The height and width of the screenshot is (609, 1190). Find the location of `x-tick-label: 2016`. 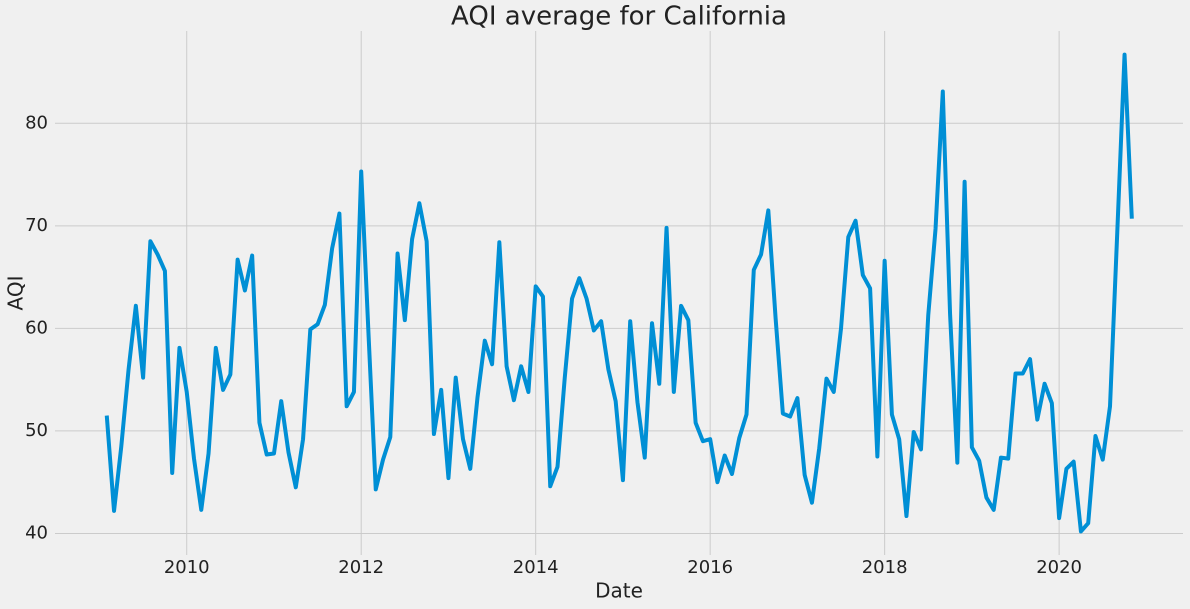

x-tick-label: 2016 is located at coordinates (710, 567).